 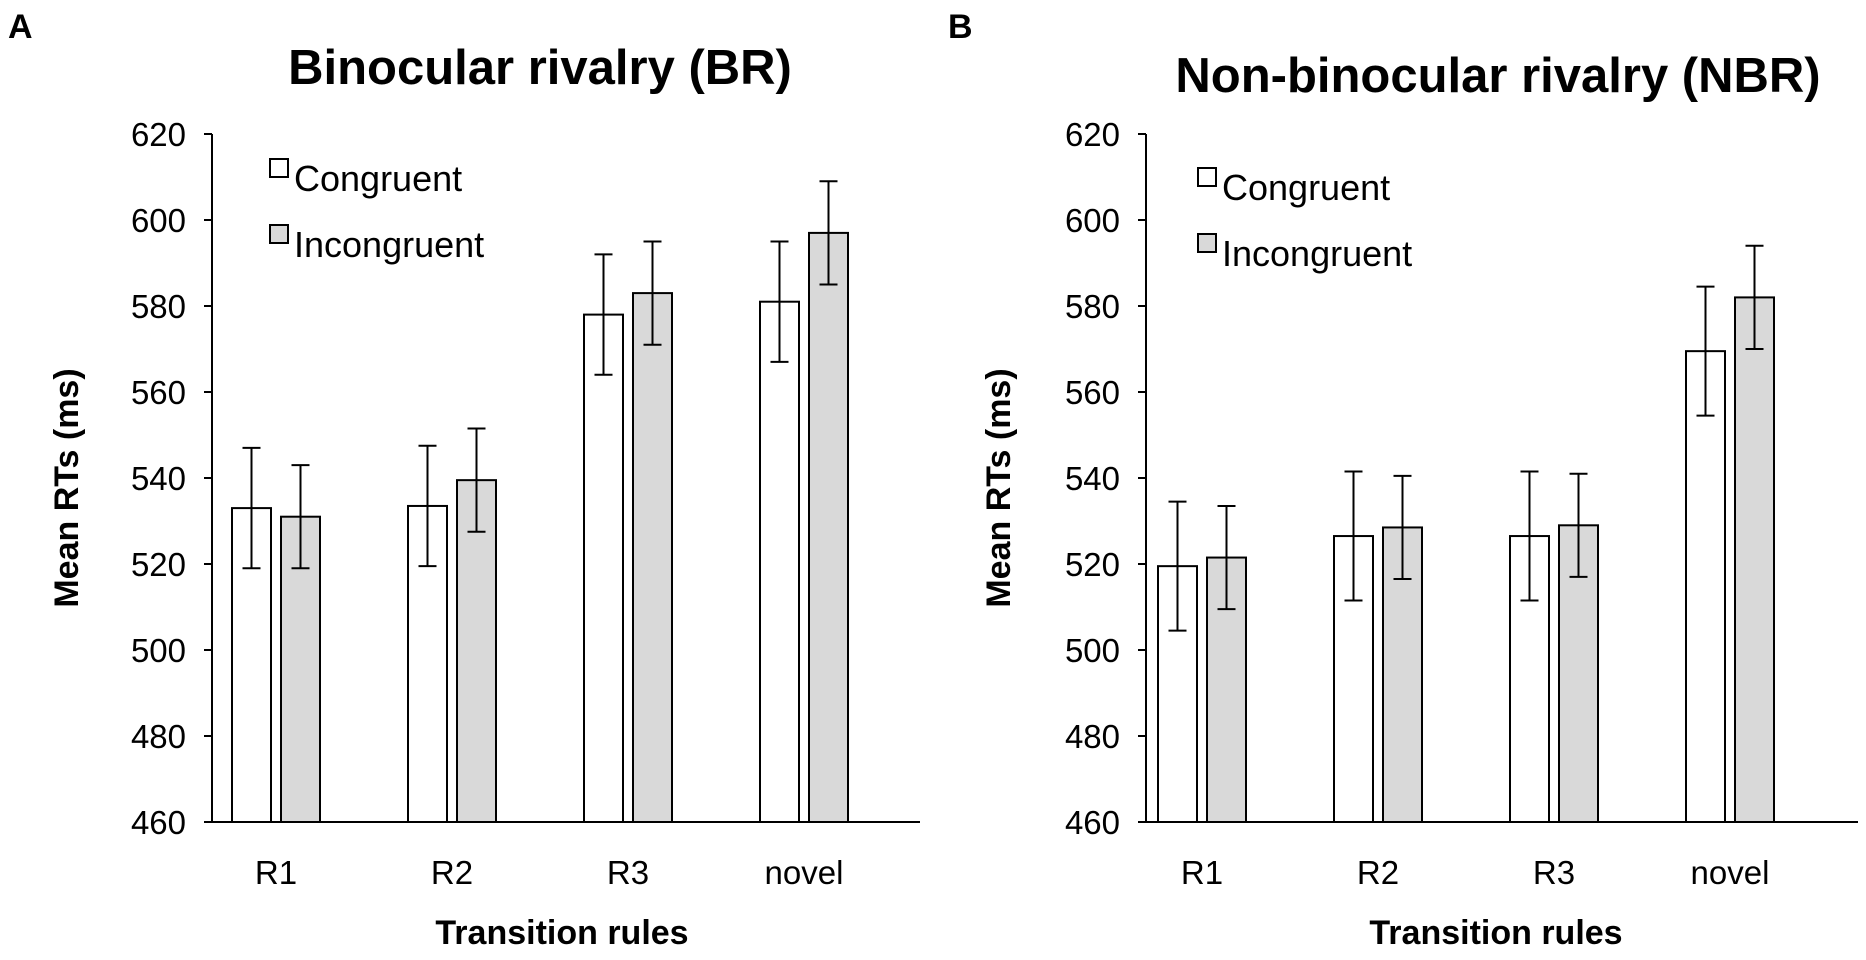 What do you see at coordinates (20, 27) in the screenshot?
I see `panel-label: A` at bounding box center [20, 27].